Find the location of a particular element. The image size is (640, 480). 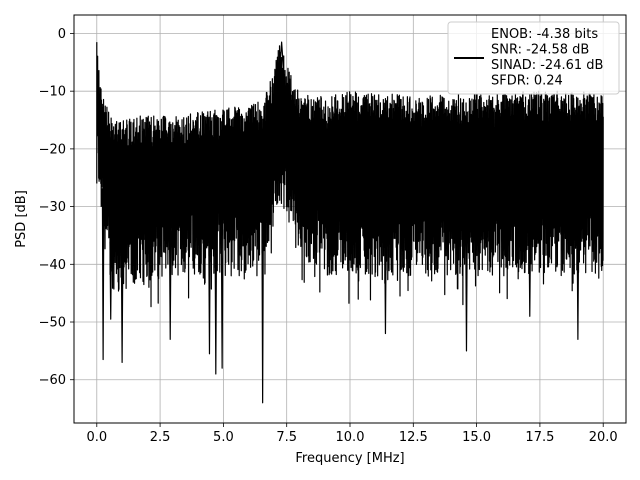

x-tick-label: 0.0 is located at coordinates (96, 437).